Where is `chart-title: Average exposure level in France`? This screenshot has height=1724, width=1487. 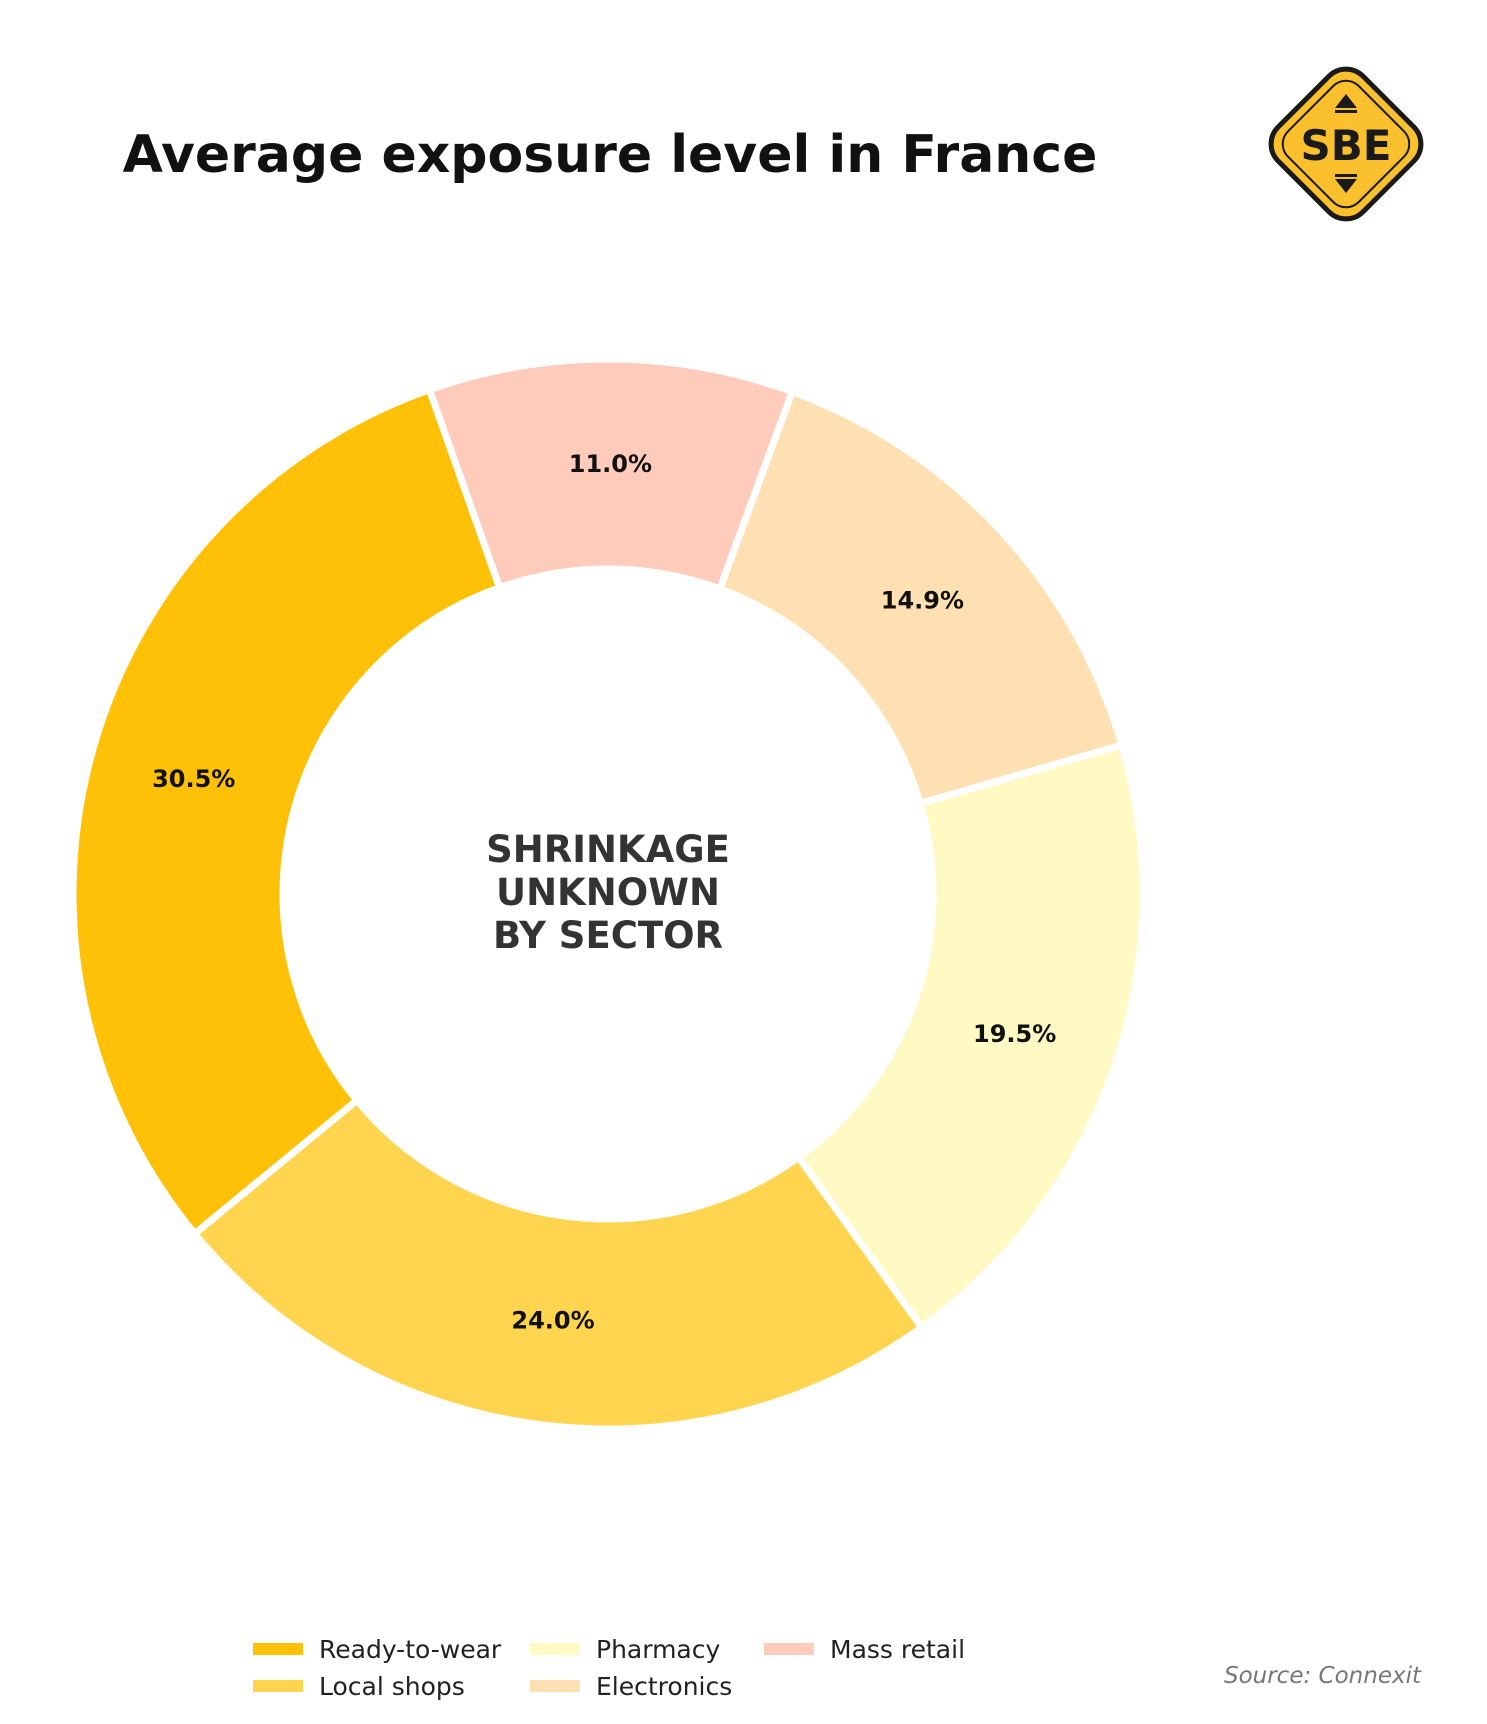
chart-title: Average exposure level in France is located at coordinates (610, 155).